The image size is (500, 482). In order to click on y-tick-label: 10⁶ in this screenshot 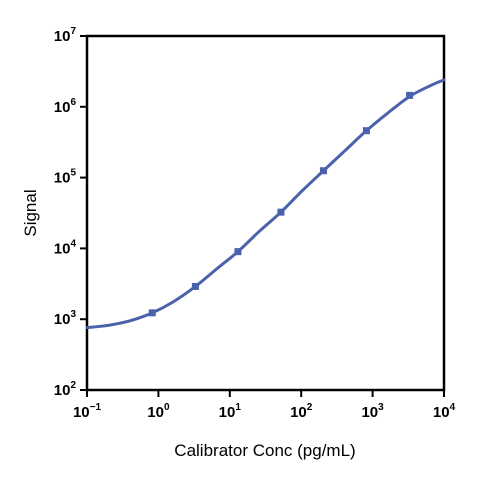, I will do `click(65, 106)`.